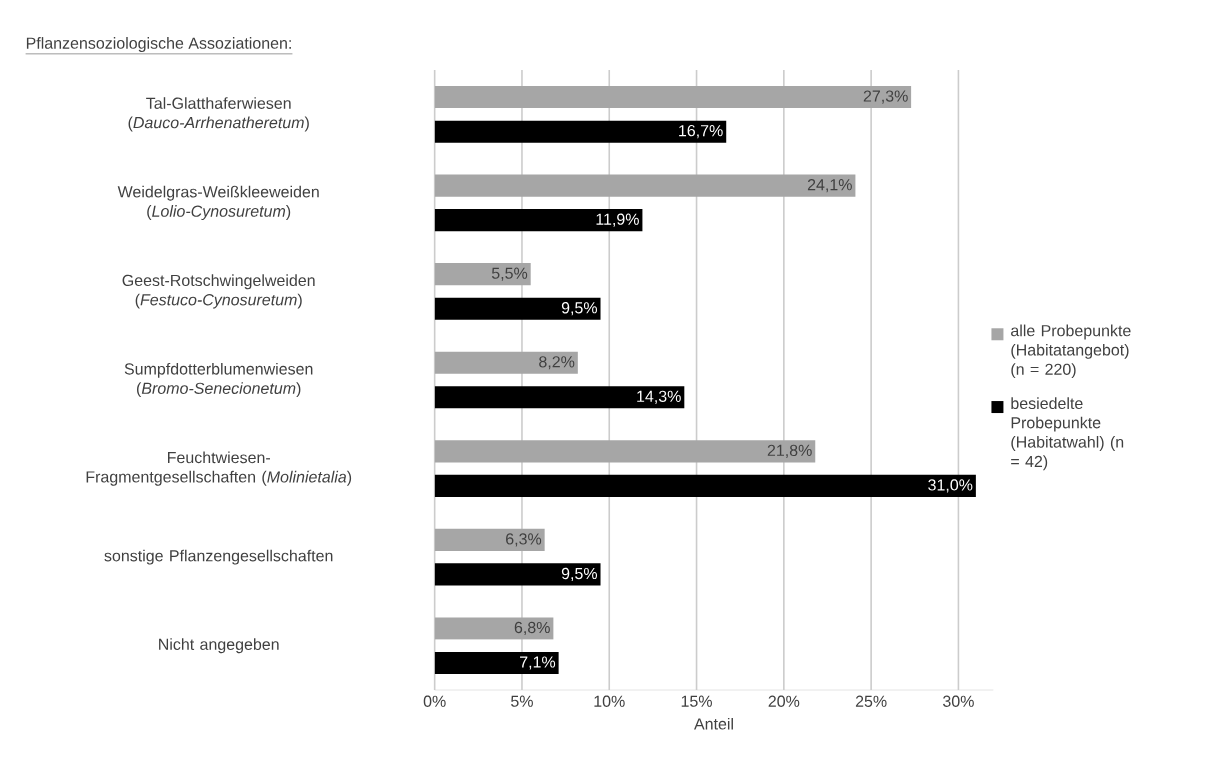  What do you see at coordinates (434, 701) in the screenshot?
I see `x-tick-label: 0%` at bounding box center [434, 701].